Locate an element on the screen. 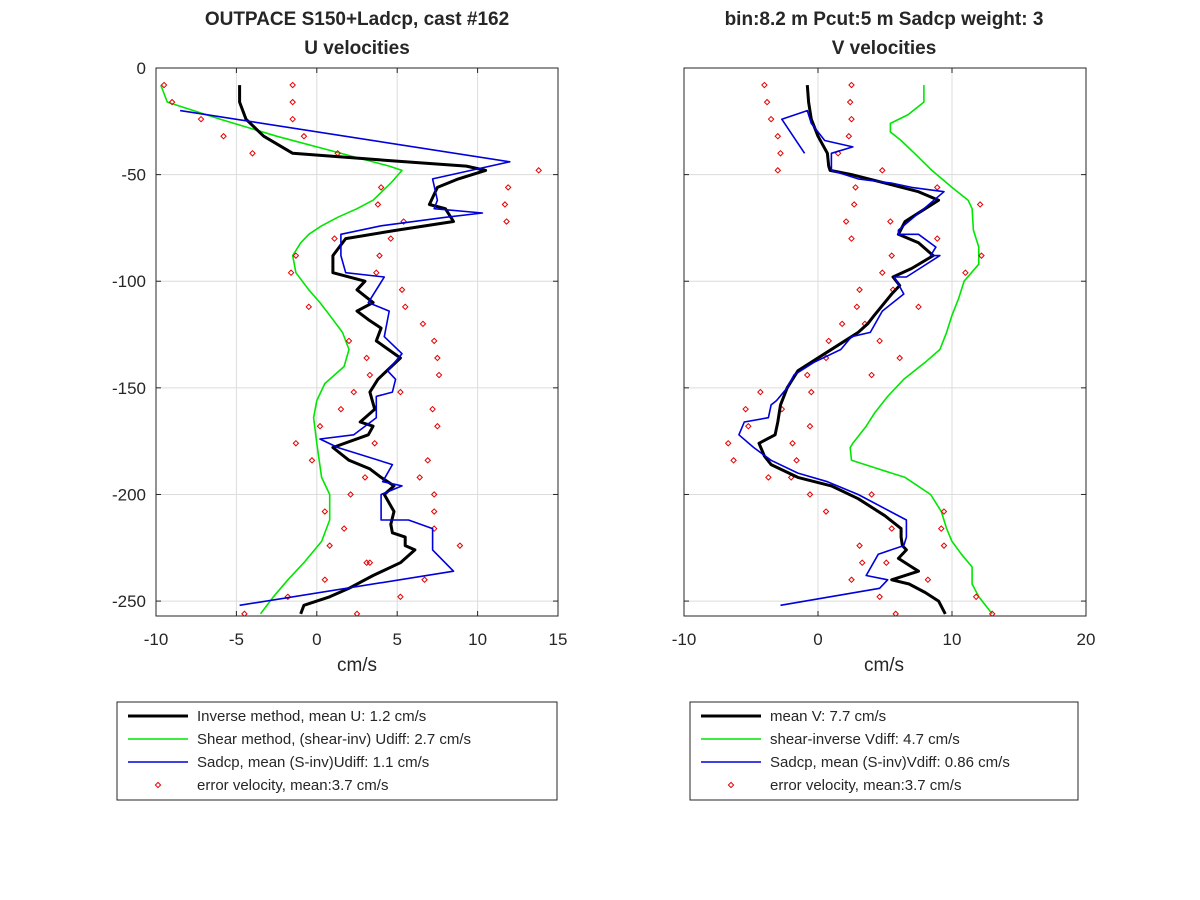 The height and width of the screenshot is (900, 1200). v-x-tick-label: 20 is located at coordinates (1086, 639).